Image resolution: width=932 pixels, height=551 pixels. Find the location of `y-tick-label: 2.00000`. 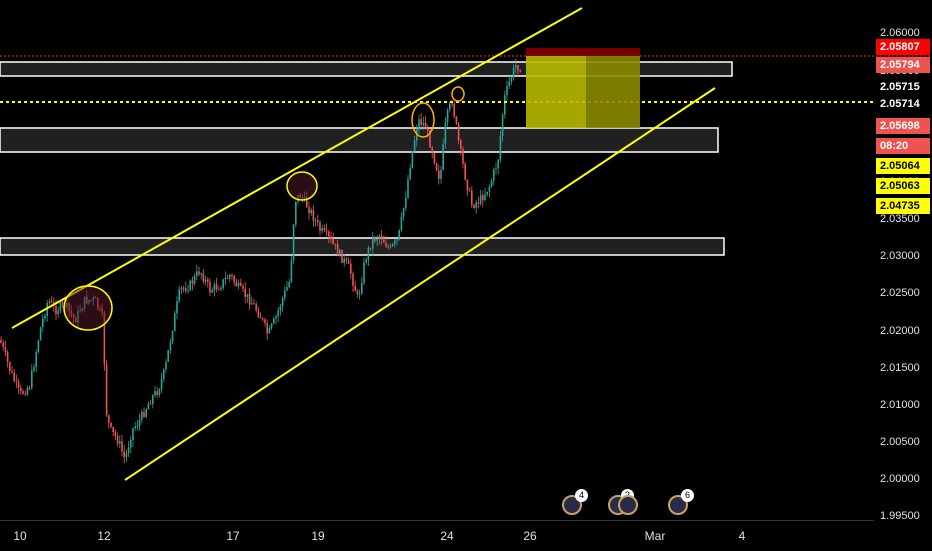

y-tick-label: 2.00000 is located at coordinates (900, 479).